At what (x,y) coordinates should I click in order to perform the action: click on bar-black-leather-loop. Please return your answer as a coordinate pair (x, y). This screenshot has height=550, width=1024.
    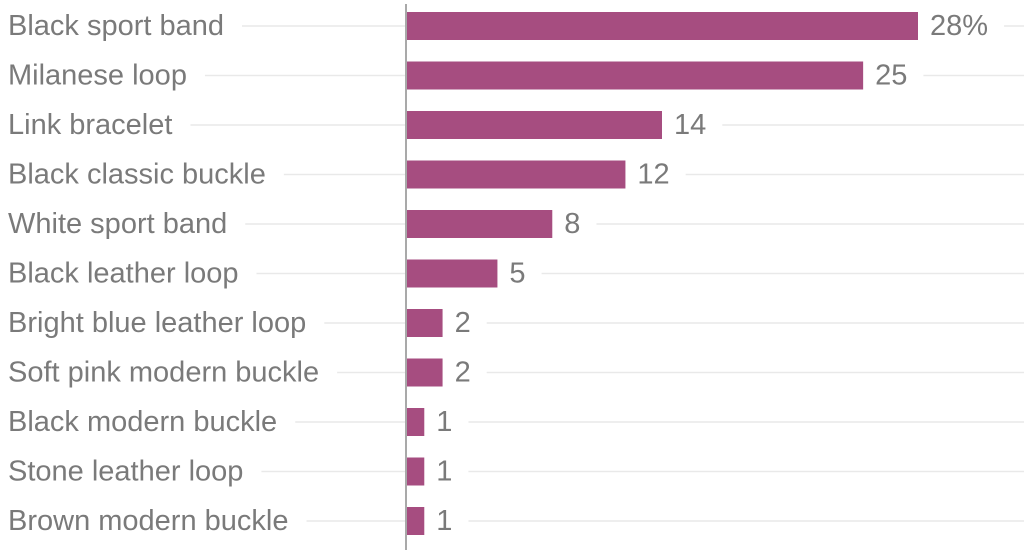
    Looking at the image, I should click on (452, 273).